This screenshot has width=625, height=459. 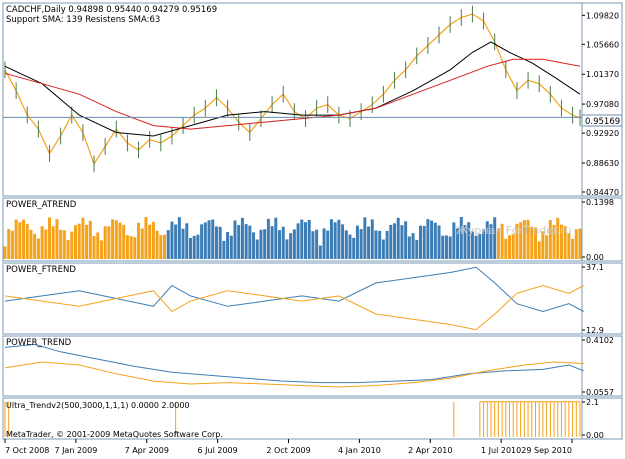 What do you see at coordinates (41, 270) in the screenshot?
I see `ftrend-header: POWER_FTREND` at bounding box center [41, 270].